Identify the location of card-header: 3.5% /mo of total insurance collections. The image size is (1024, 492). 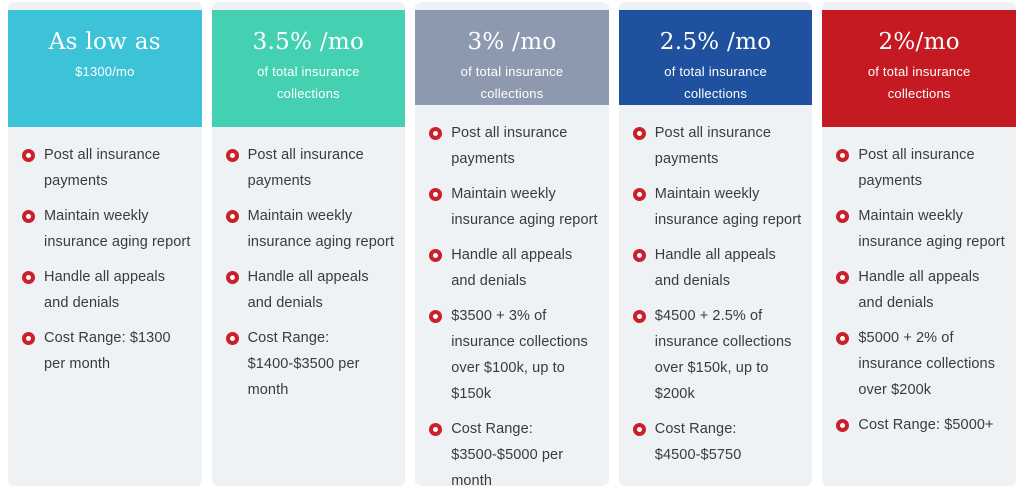
(308, 68).